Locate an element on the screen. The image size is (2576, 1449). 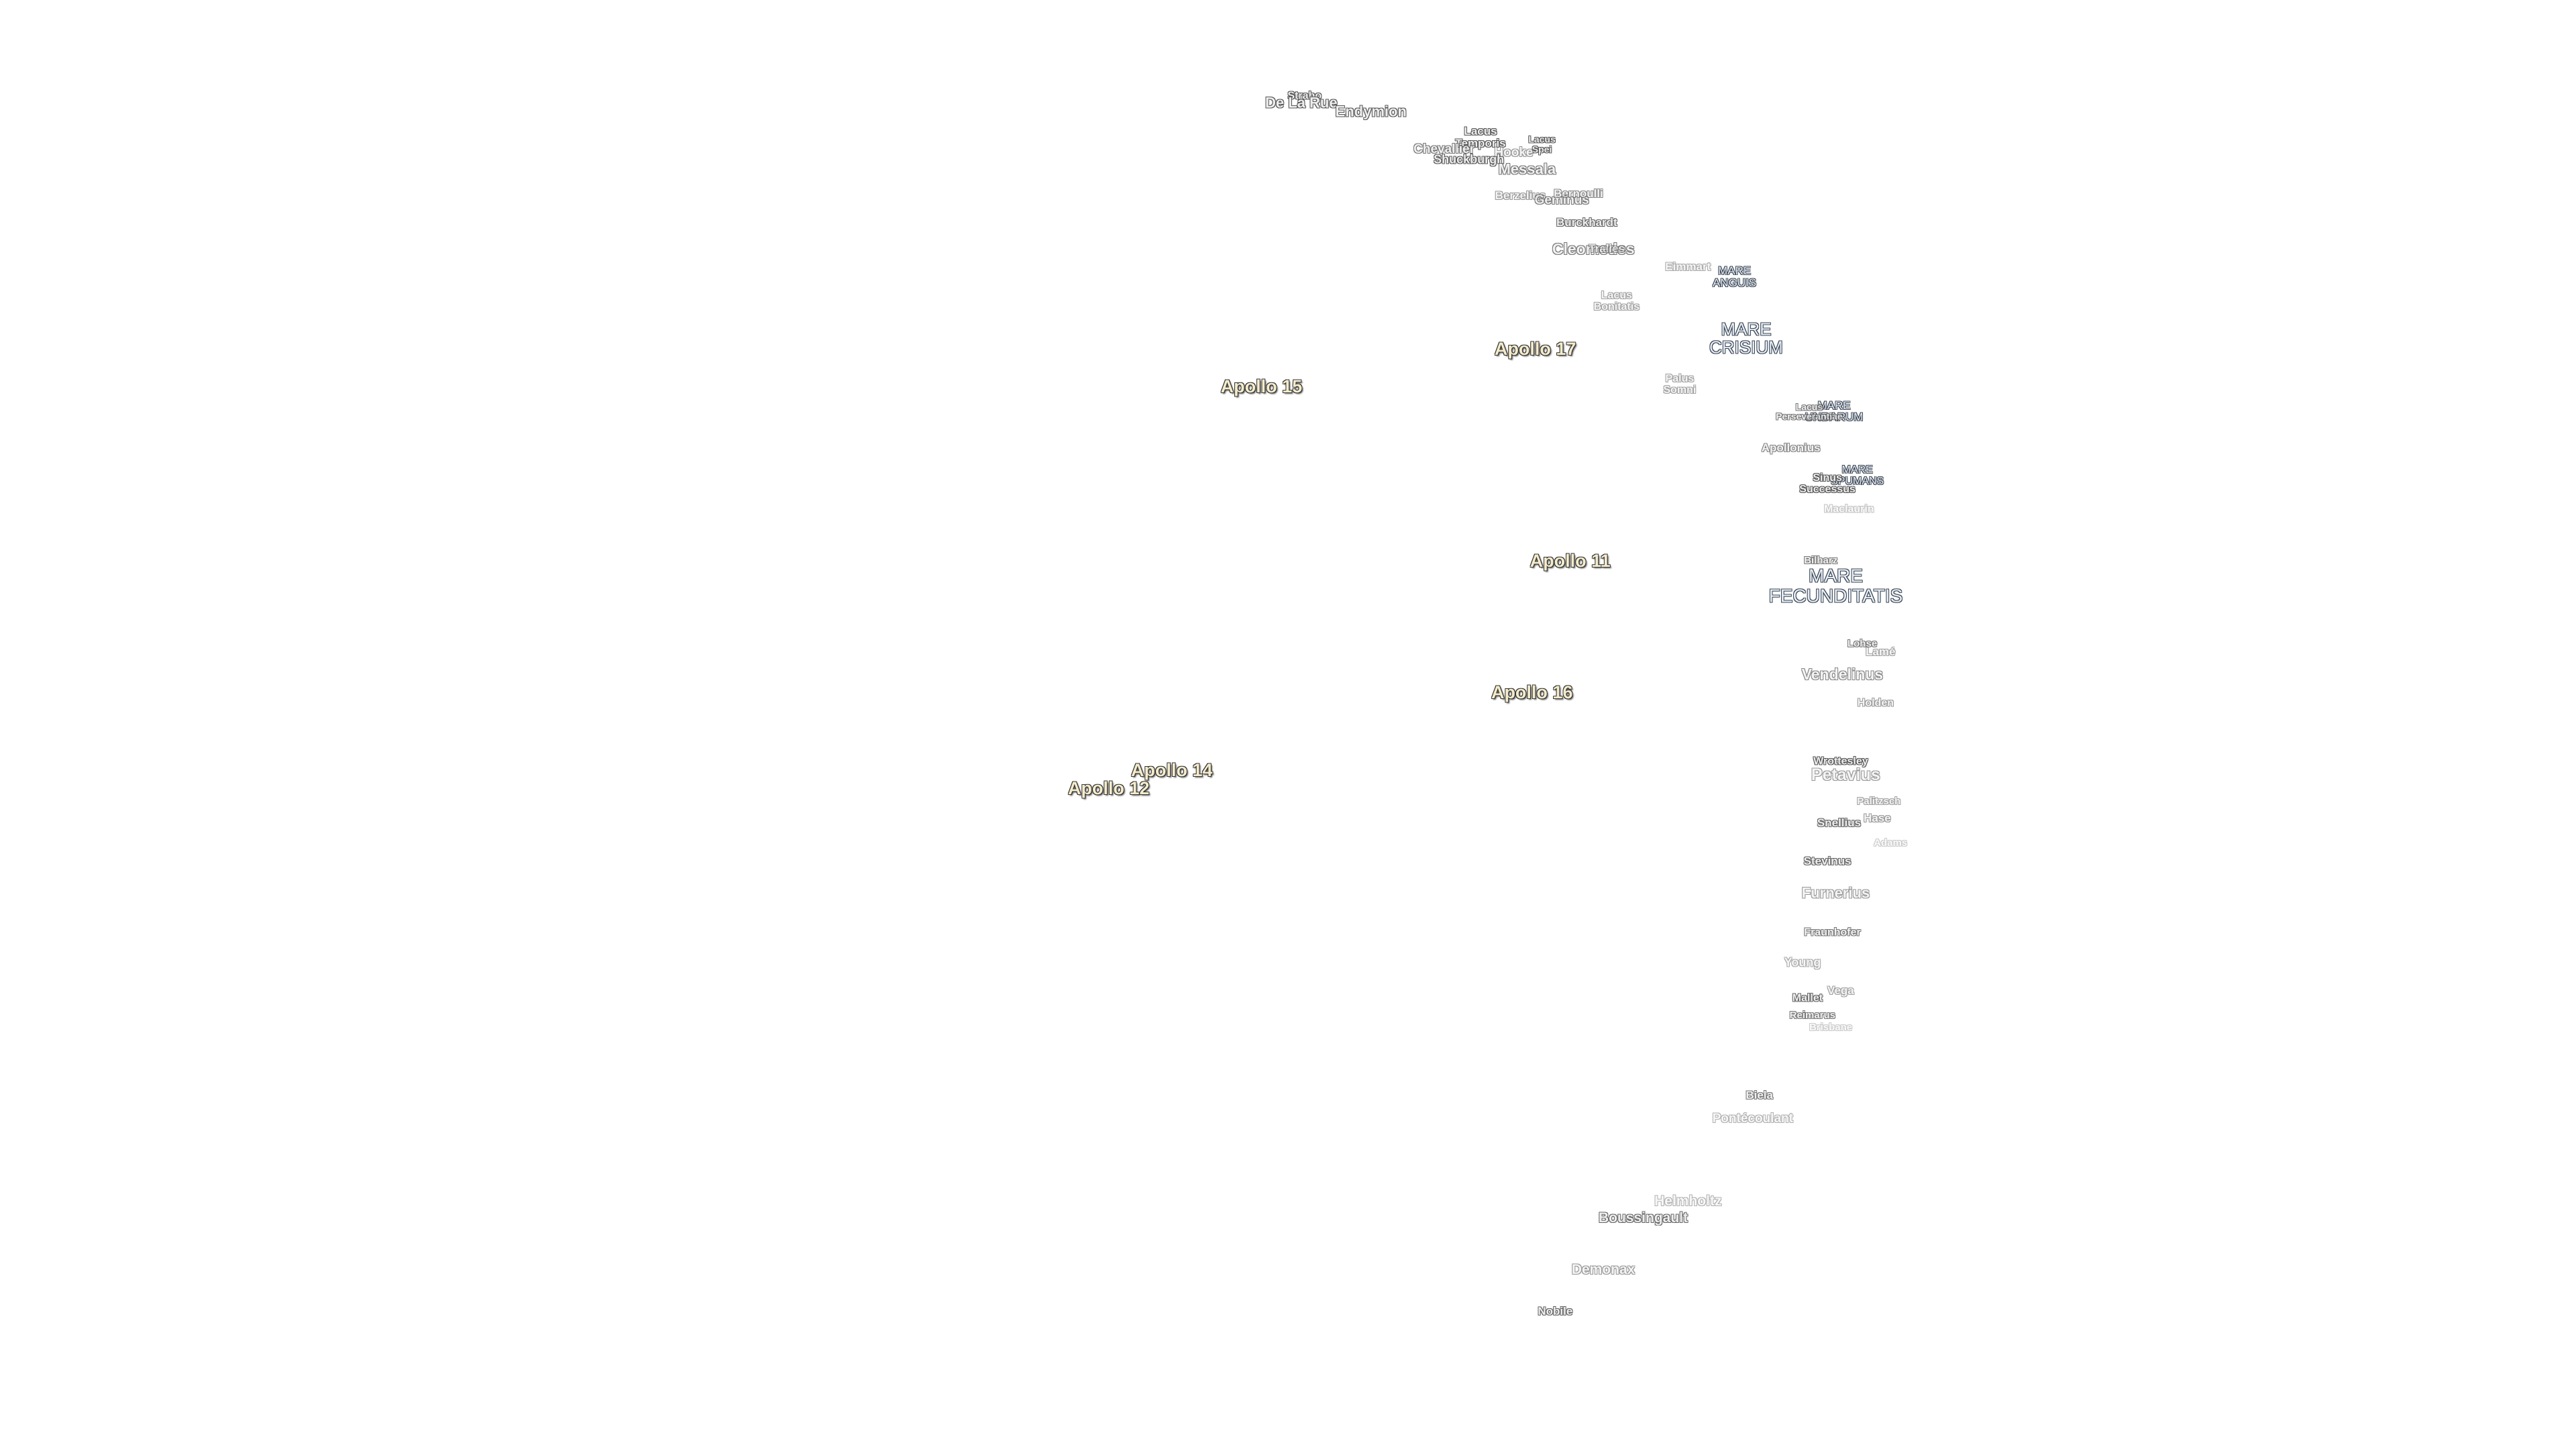
crater-label: Wrottesley is located at coordinates (1840, 761).